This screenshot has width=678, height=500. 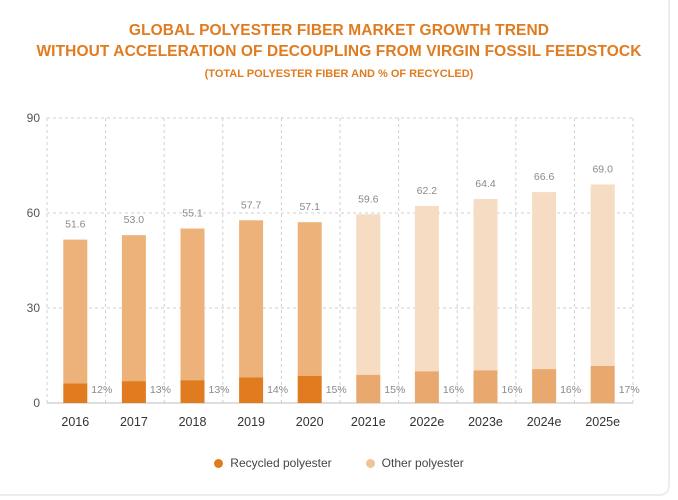 I want to click on total-value-label: 55.1, so click(x=192, y=214).